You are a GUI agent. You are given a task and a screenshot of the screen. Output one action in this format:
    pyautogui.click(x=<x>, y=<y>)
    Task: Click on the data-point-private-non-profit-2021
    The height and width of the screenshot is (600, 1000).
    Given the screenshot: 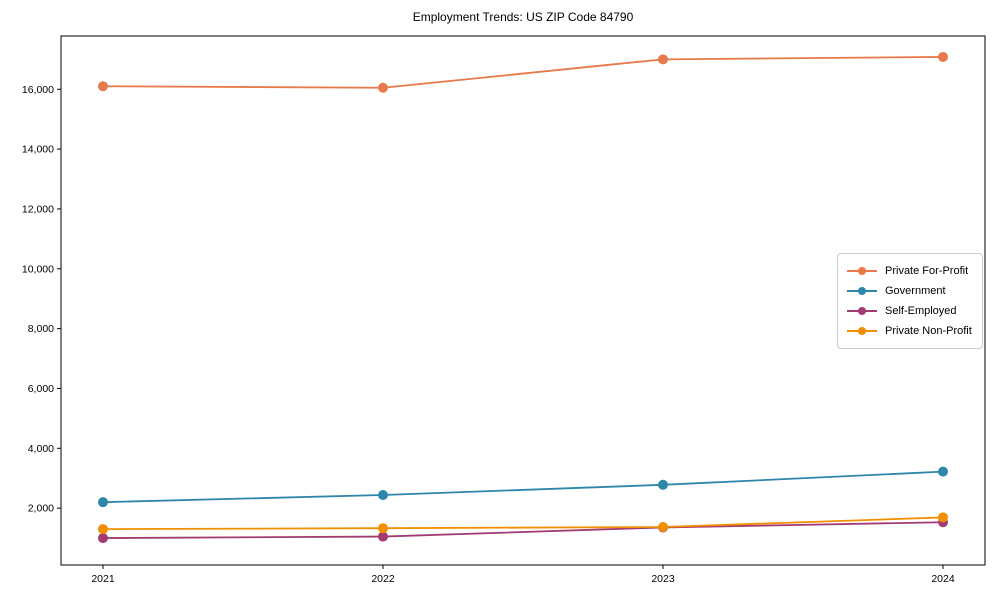 What is the action you would take?
    pyautogui.click(x=103, y=529)
    